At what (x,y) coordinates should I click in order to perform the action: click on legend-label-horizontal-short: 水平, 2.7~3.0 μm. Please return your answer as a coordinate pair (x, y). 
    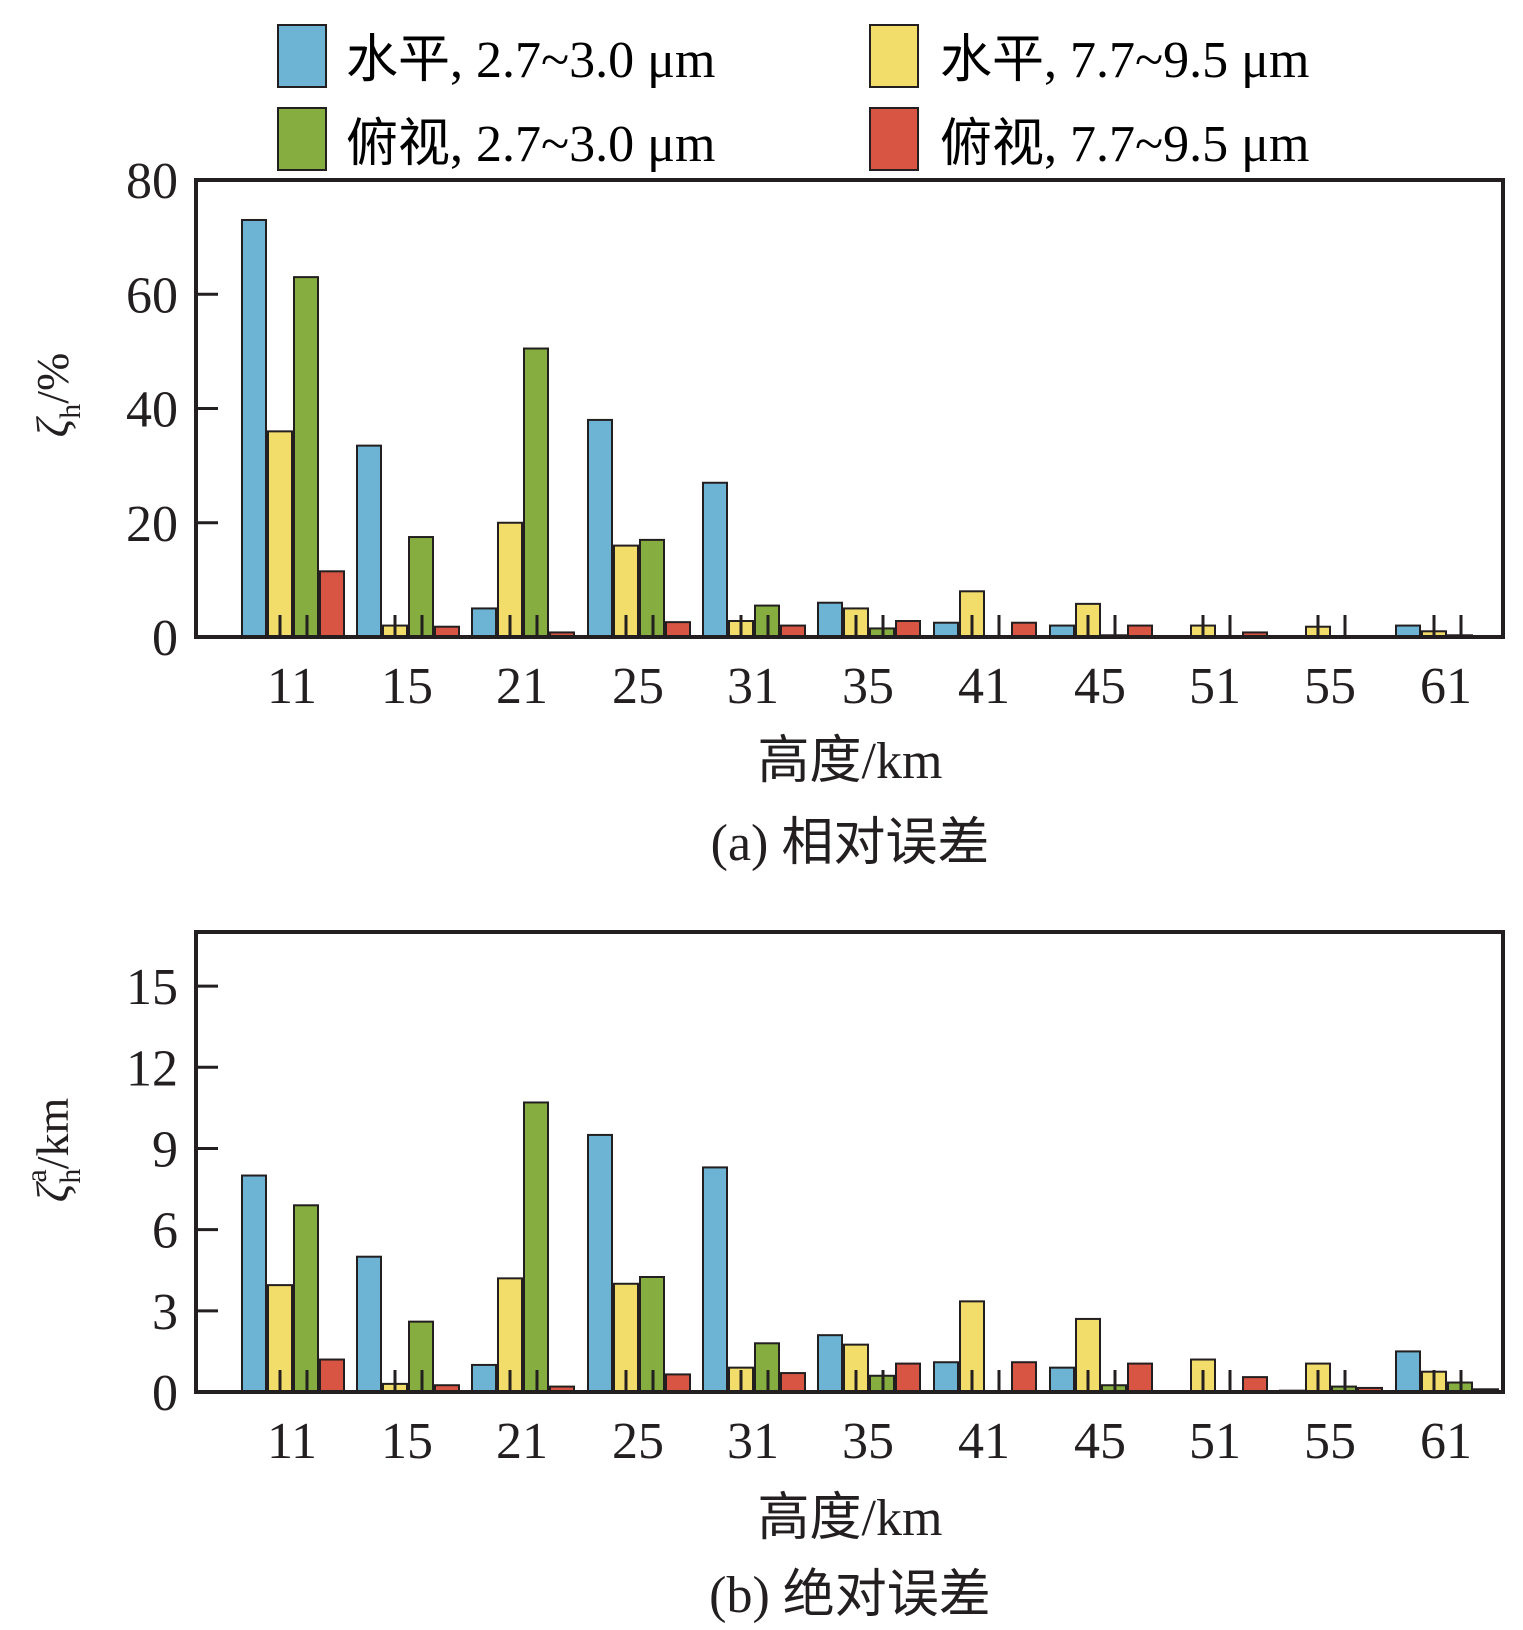
    Looking at the image, I should click on (530, 60).